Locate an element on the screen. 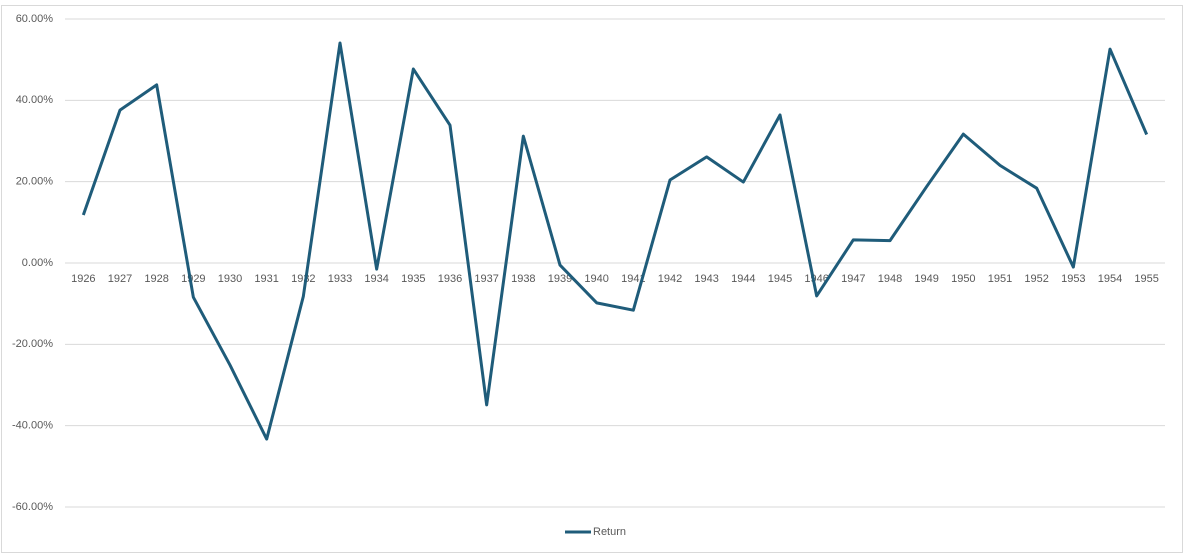  x-tick-label: 1954 is located at coordinates (1110, 279).